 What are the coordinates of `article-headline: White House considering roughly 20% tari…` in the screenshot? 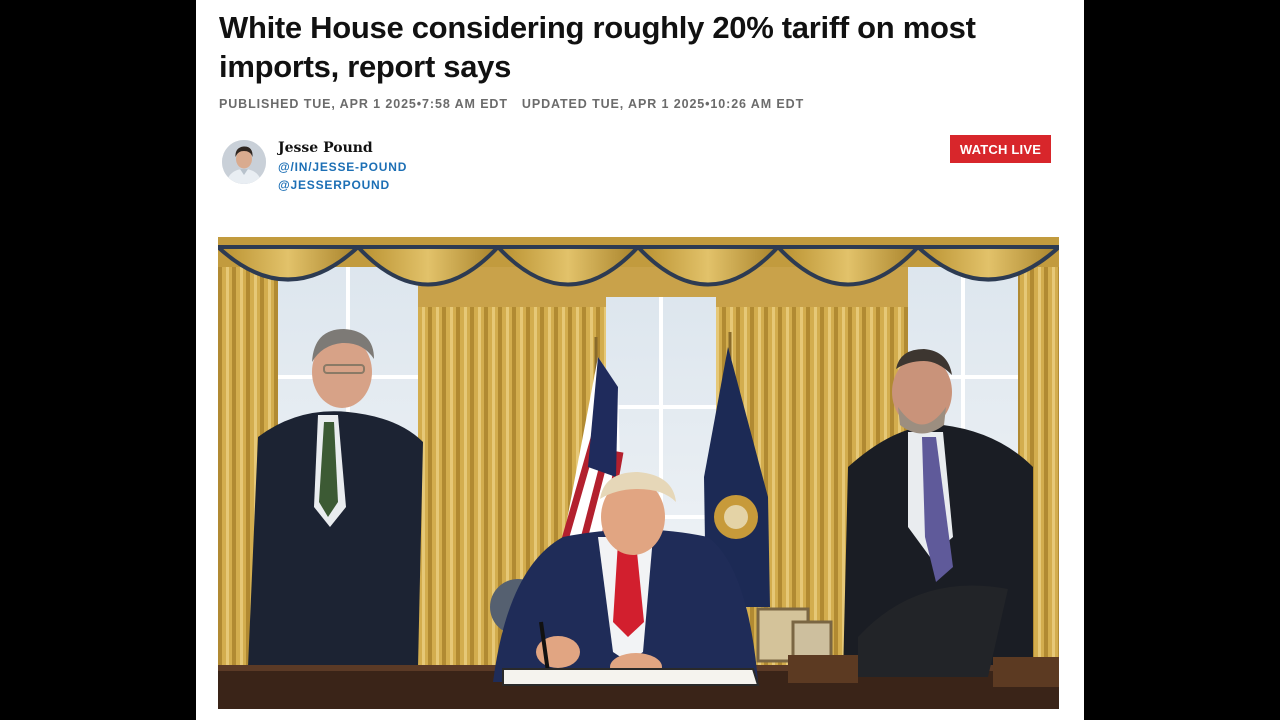 It's located at (597, 47).